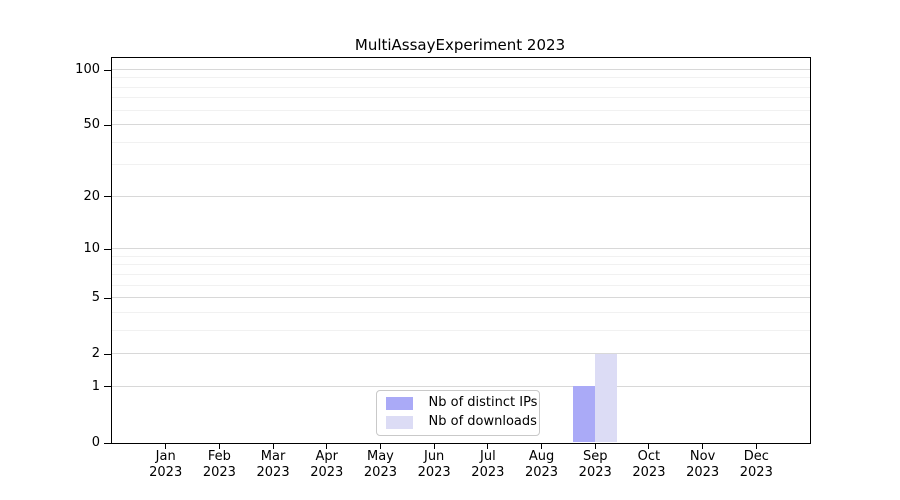 The height and width of the screenshot is (500, 900). I want to click on y-tick-label: 2, so click(95, 354).